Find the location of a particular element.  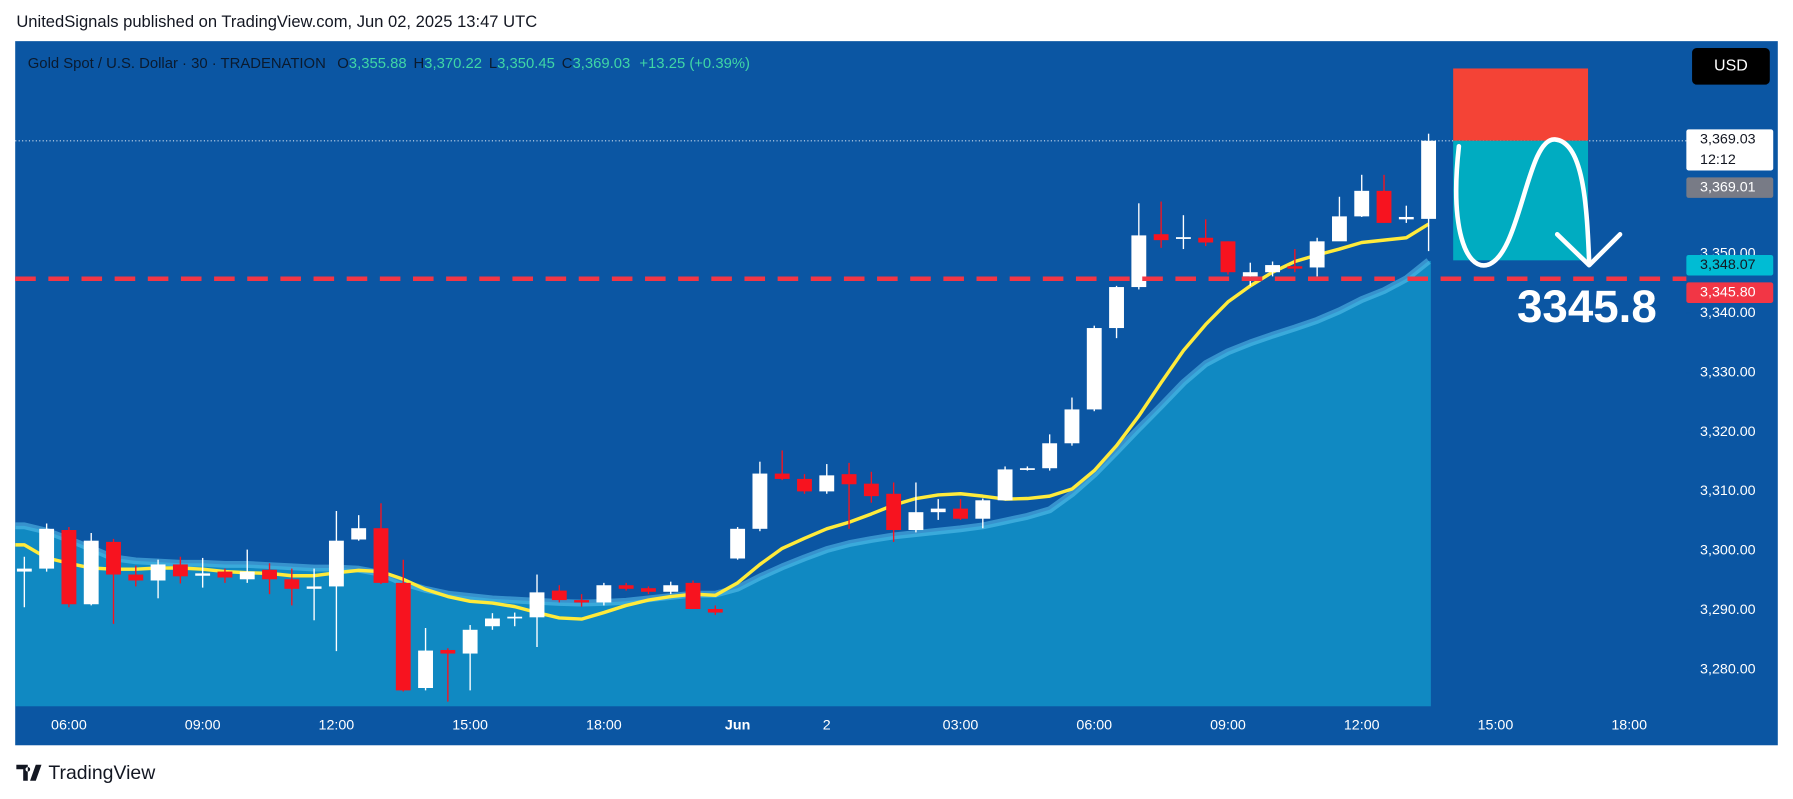

currency: USD is located at coordinates (1731, 66).